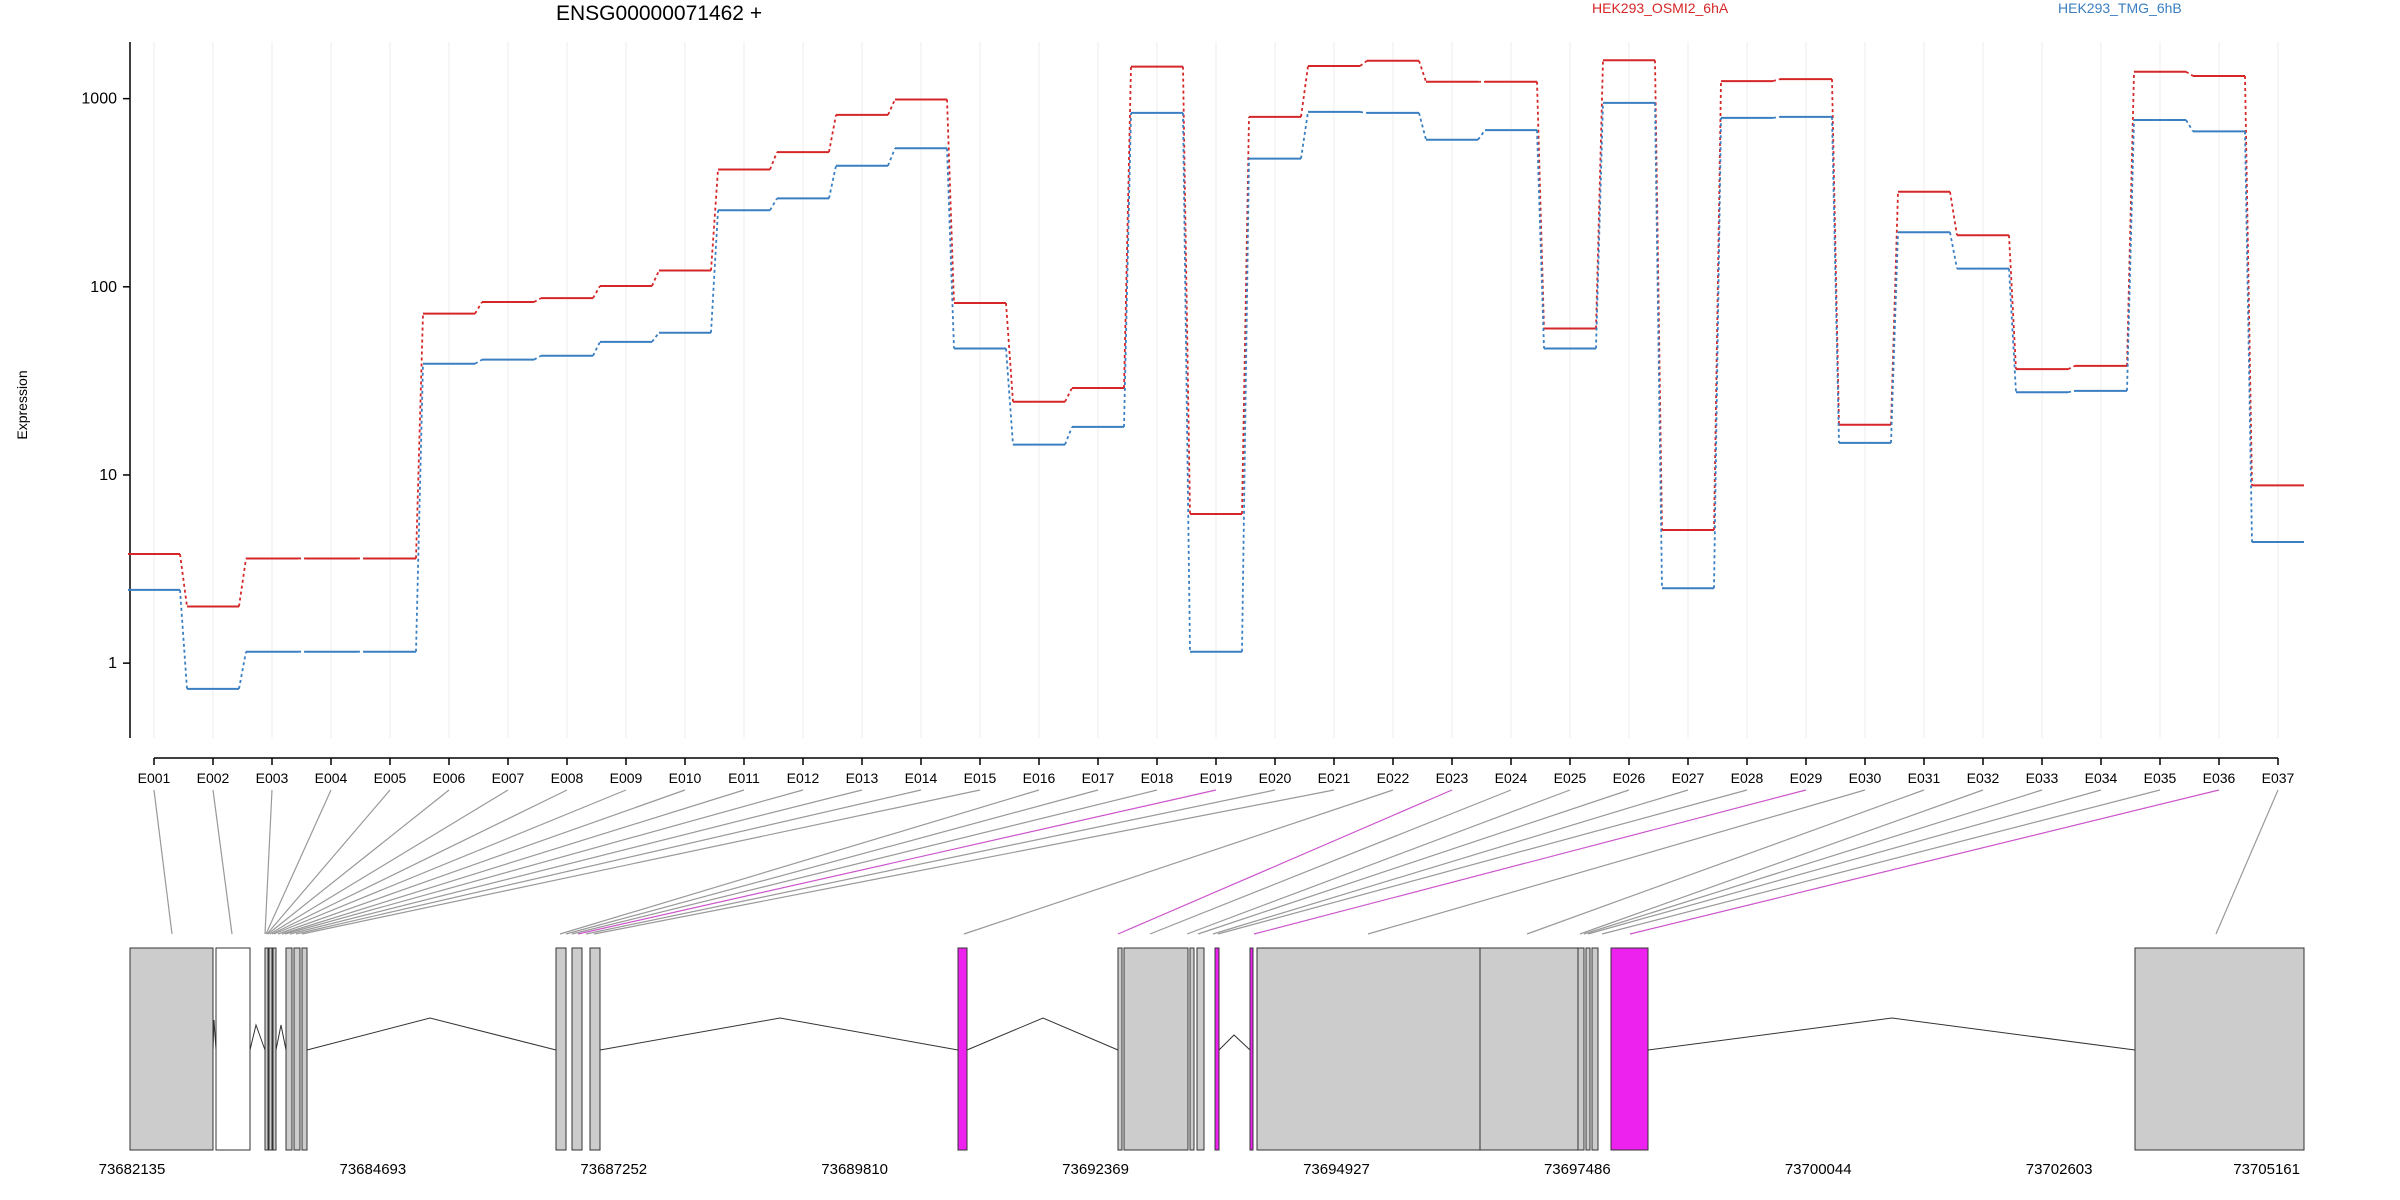 The image size is (2400, 1200). Describe the element at coordinates (106, 390) in the screenshot. I see `y-axis: 1 10 100 1000` at that location.